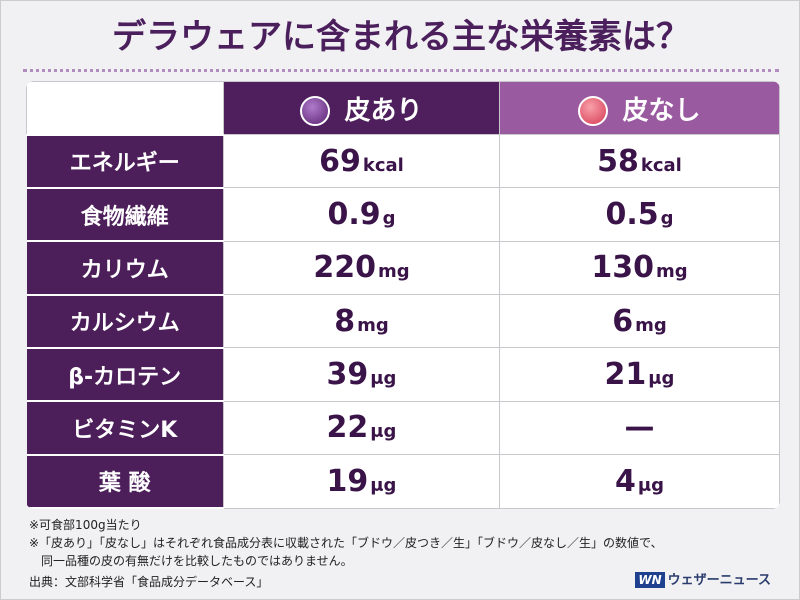  What do you see at coordinates (347, 428) in the screenshot?
I see `value: 22` at bounding box center [347, 428].